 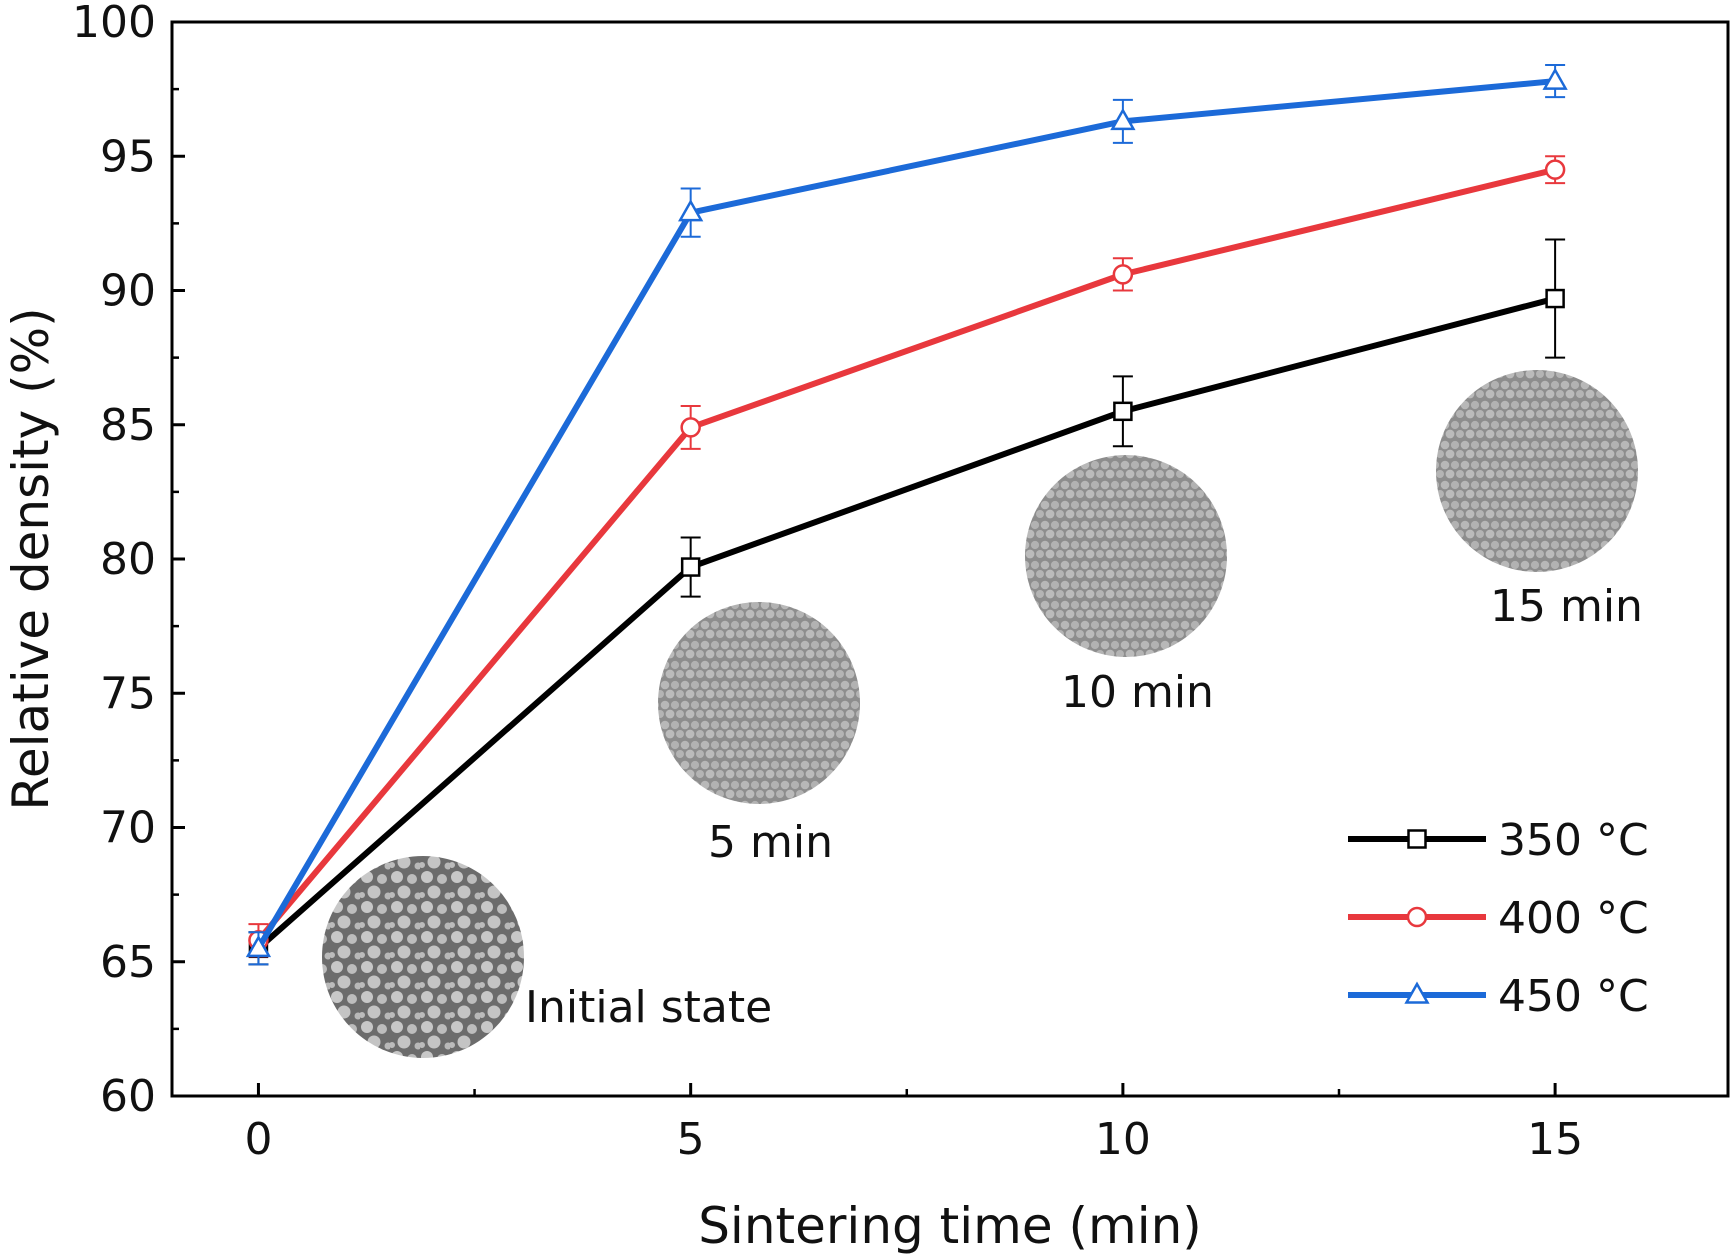 I want to click on y-tick-label: 75, so click(x=128, y=693).